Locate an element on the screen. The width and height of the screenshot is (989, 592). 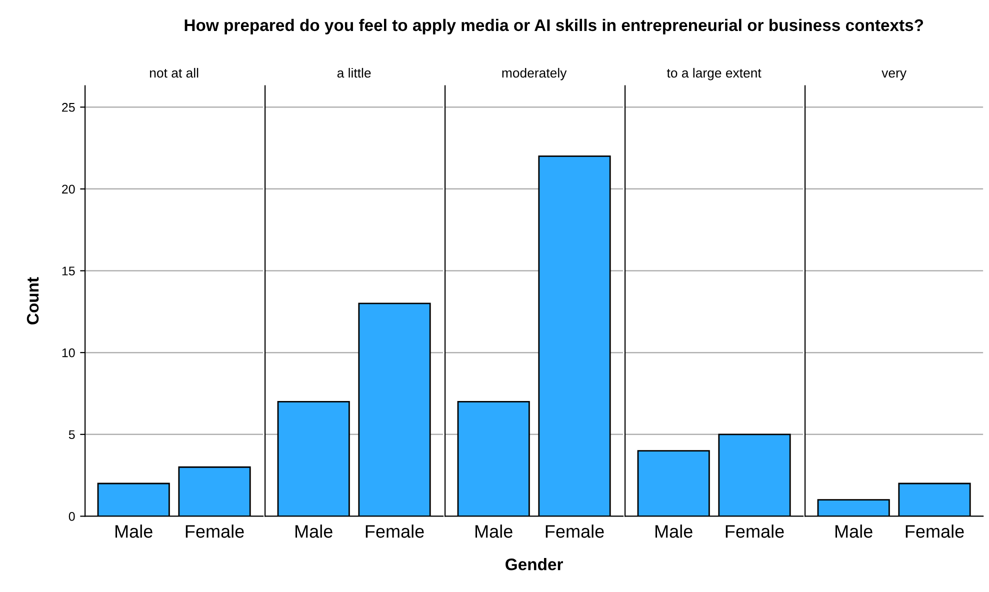
chart-subtitle: to a large extent is located at coordinates (714, 74).